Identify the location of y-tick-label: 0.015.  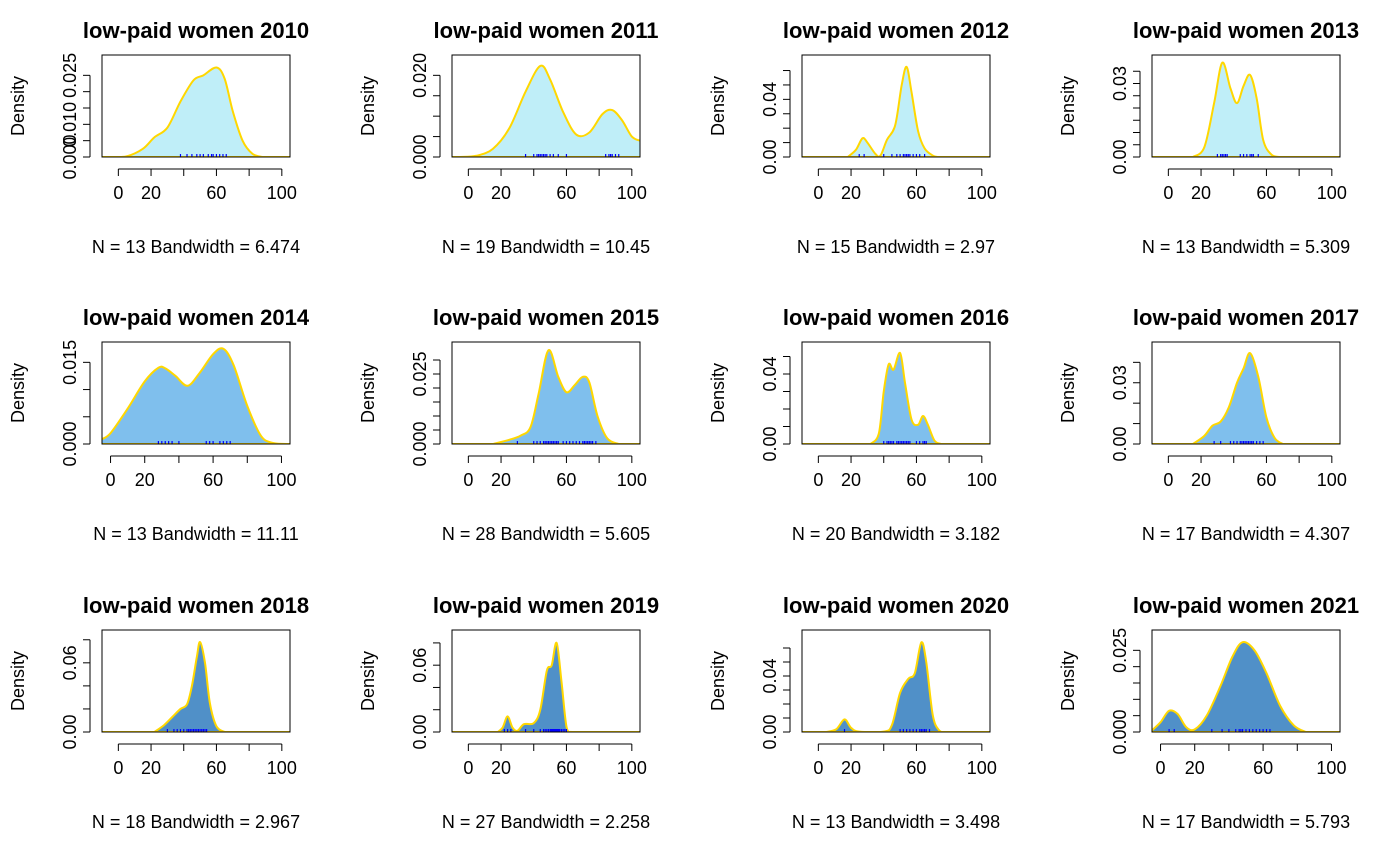
(70, 362).